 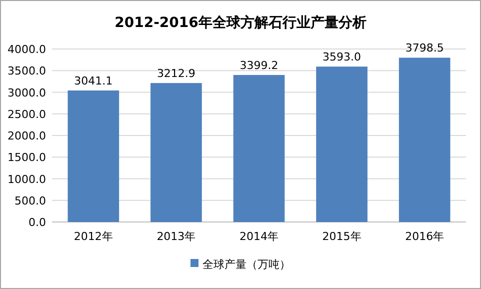 I want to click on y-tick-label: 500.0, so click(x=30, y=201).